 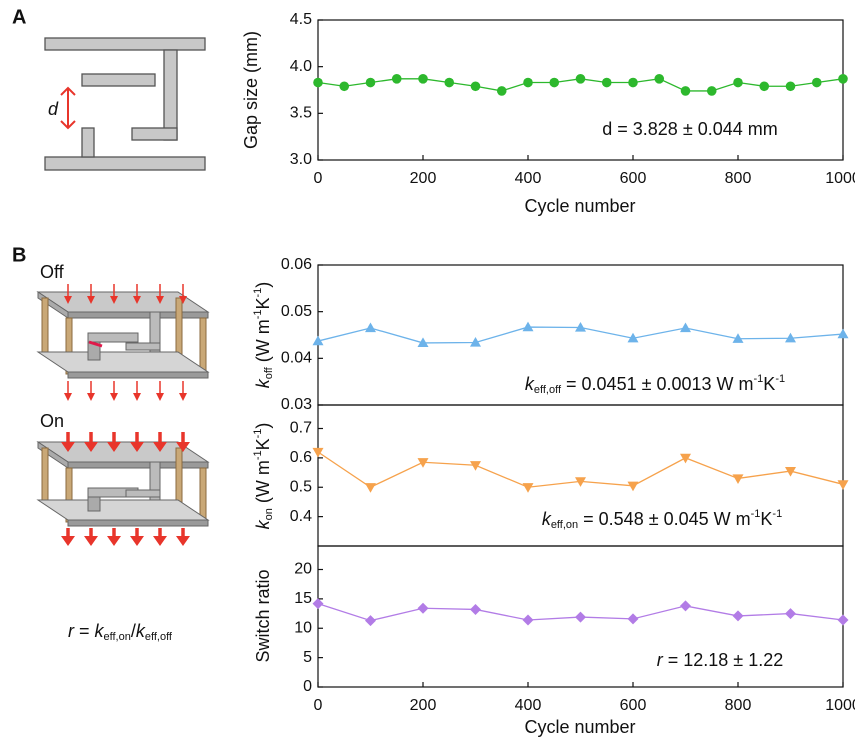 I want to click on y-tick-label: 4.0, so click(x=301, y=66).